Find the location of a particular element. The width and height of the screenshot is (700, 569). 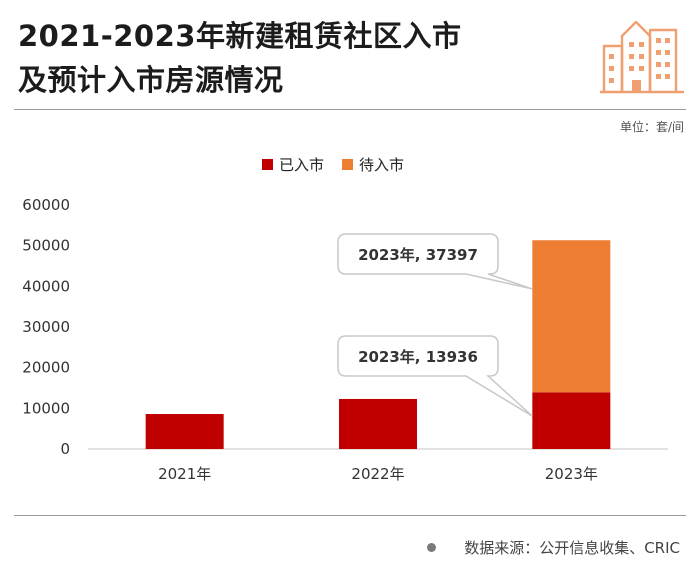

data-label: 2023年, 13936 is located at coordinates (418, 357).